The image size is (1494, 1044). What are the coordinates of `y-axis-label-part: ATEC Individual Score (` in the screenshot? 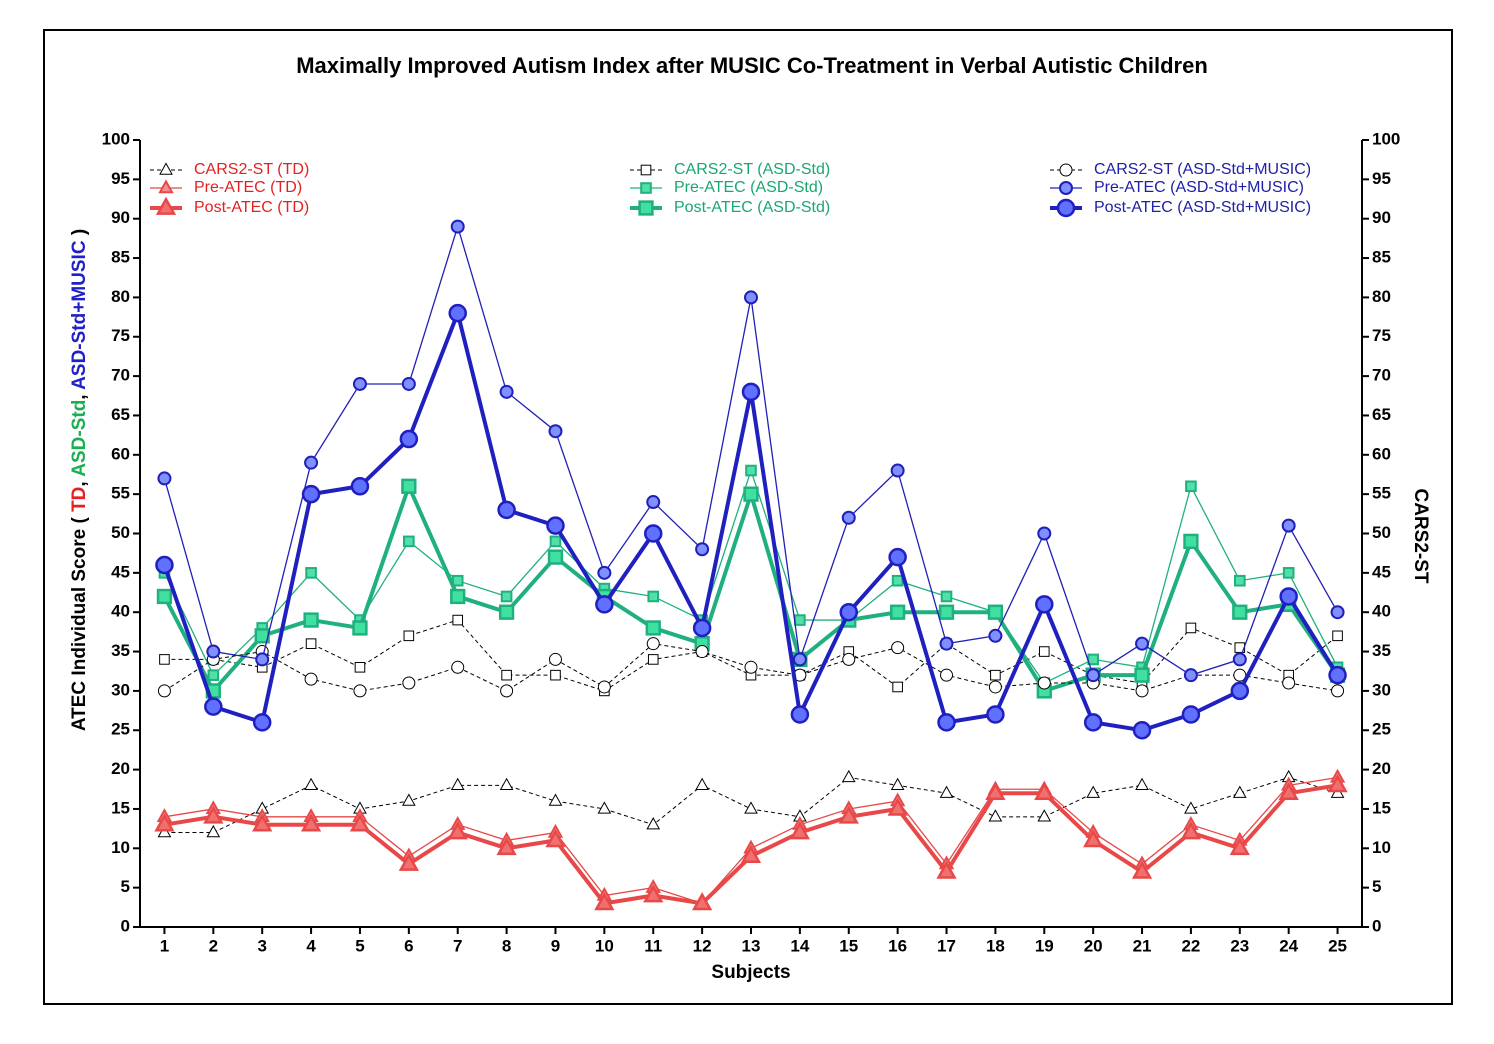 It's located at (79, 621).